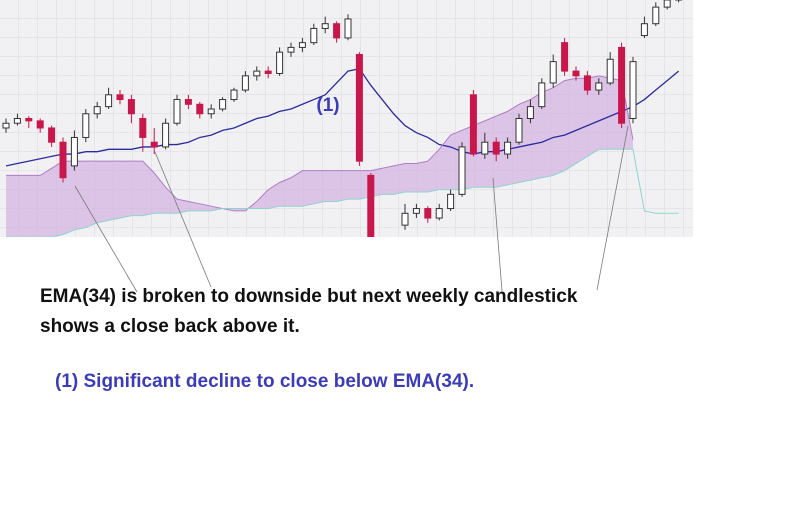 The image size is (807, 519). Describe the element at coordinates (327, 105) in the screenshot. I see `annotation-label: (1)` at that location.